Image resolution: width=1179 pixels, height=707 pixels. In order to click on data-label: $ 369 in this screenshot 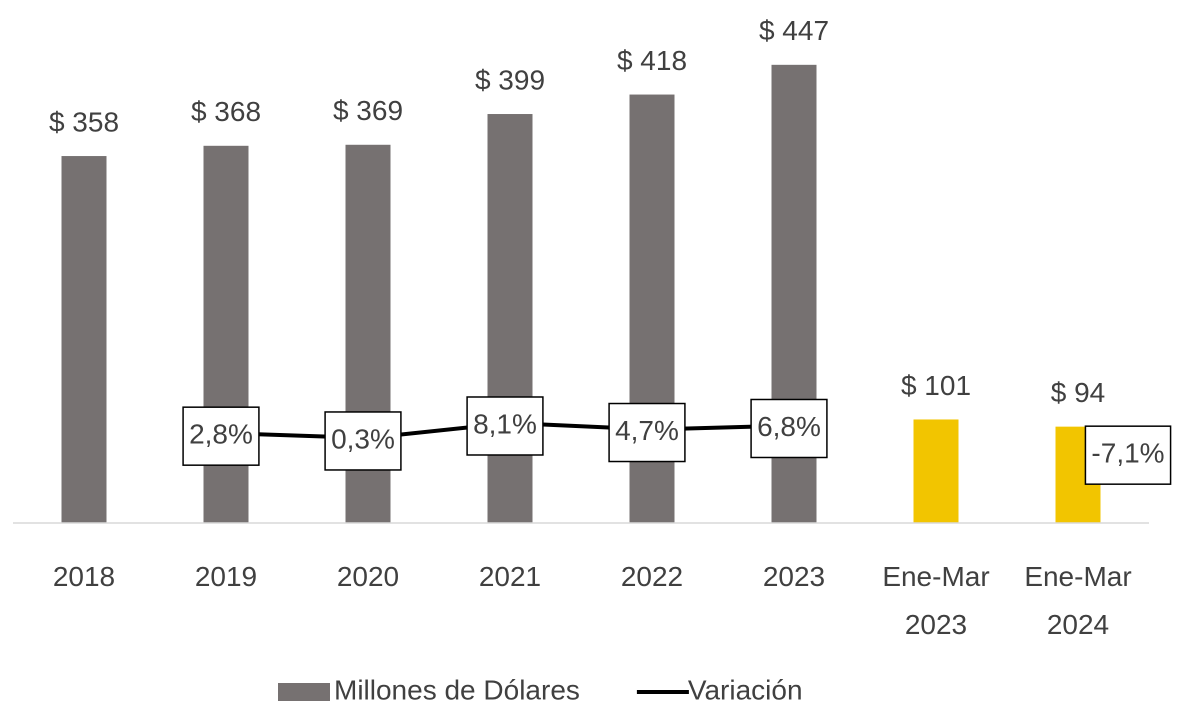, I will do `click(368, 110)`.